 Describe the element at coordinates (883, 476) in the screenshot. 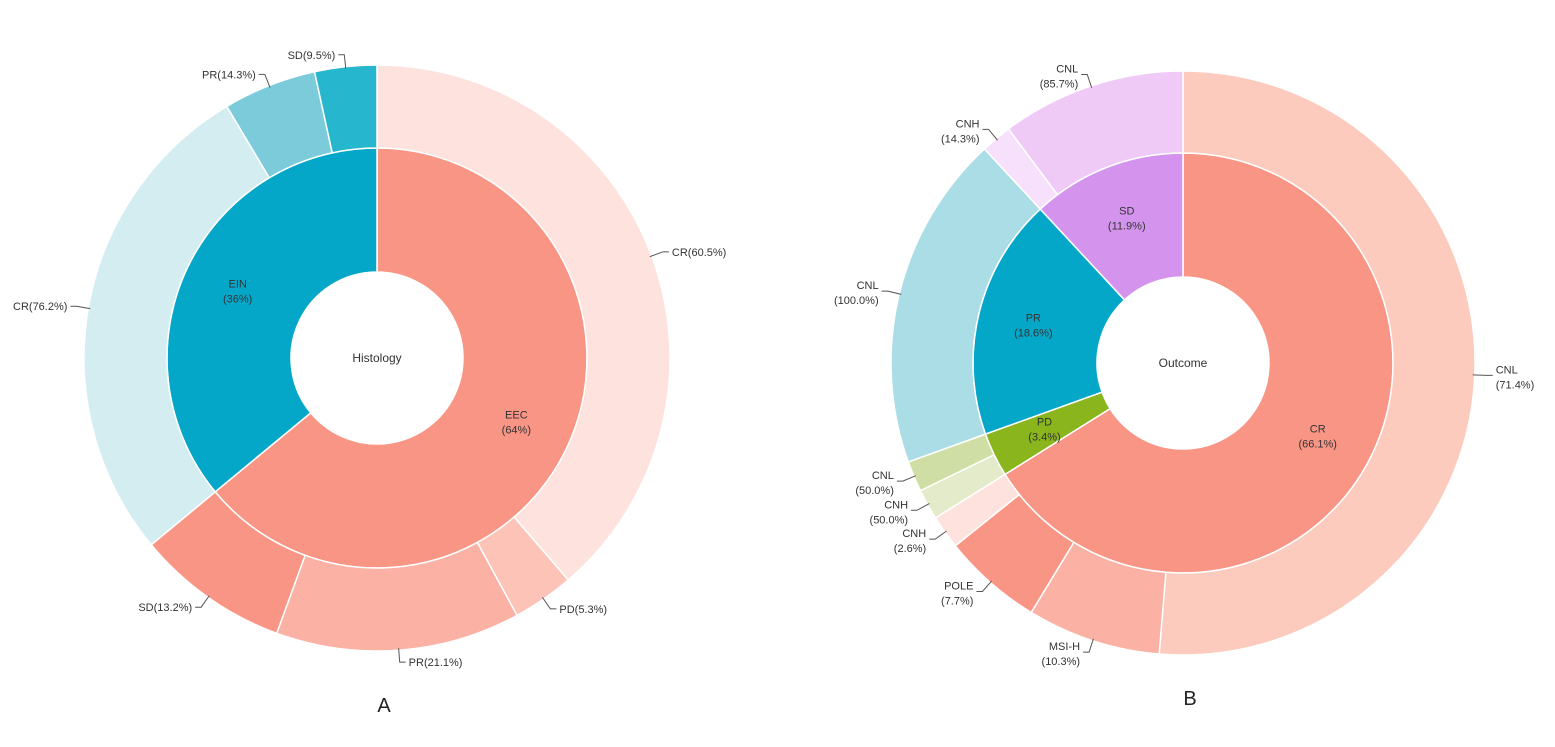

I see `chart-b-pd-cnl-outer-label: CNL` at that location.